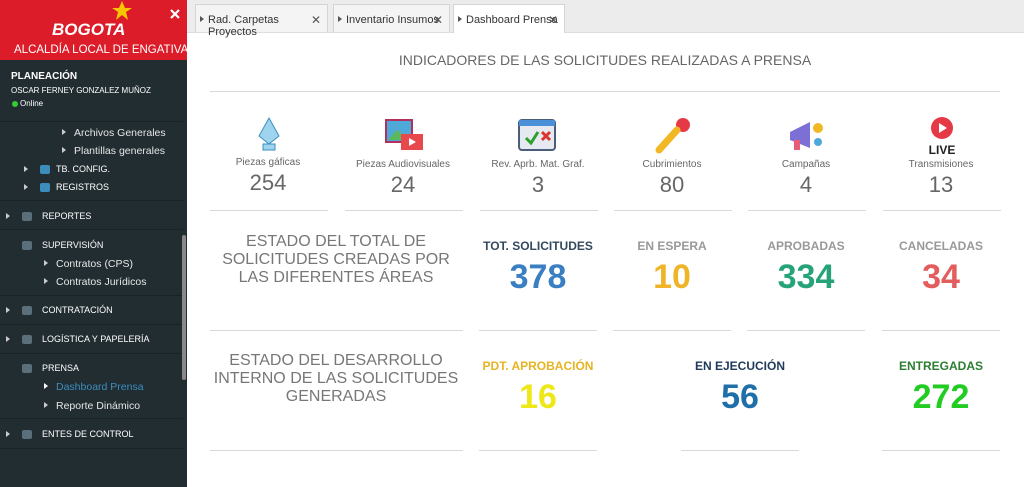 This screenshot has height=487, width=1024. I want to click on indicator-label: Rev. Aprb. Mat. Graf., so click(538, 164).